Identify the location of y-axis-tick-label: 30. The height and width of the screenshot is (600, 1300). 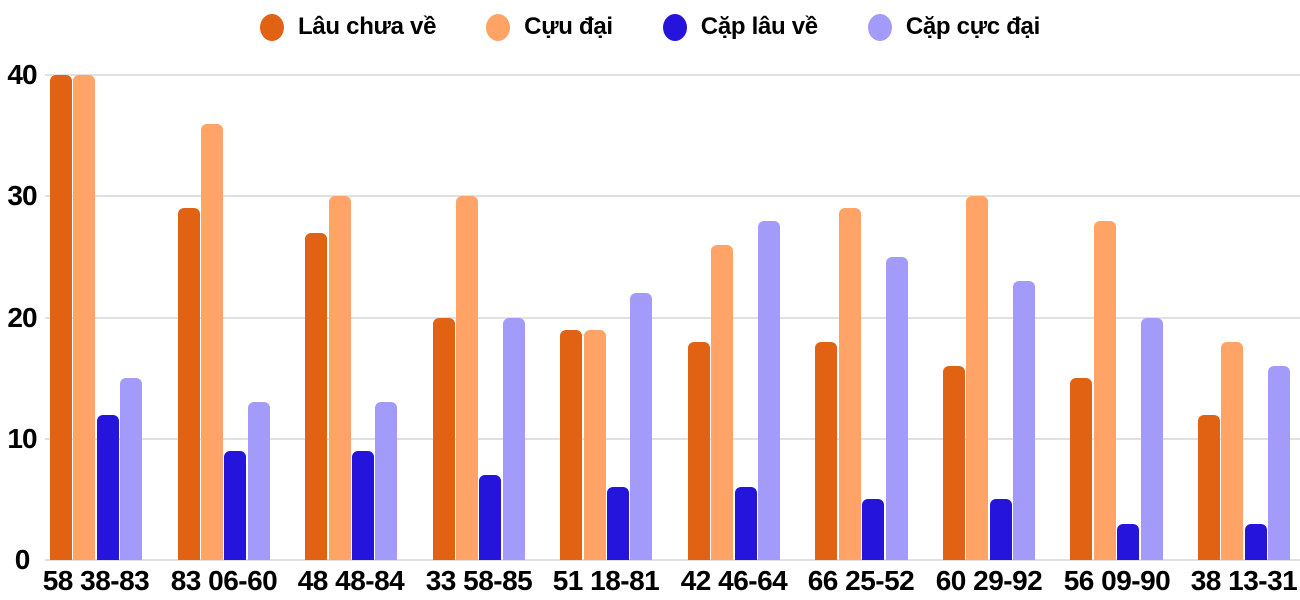
(22, 196).